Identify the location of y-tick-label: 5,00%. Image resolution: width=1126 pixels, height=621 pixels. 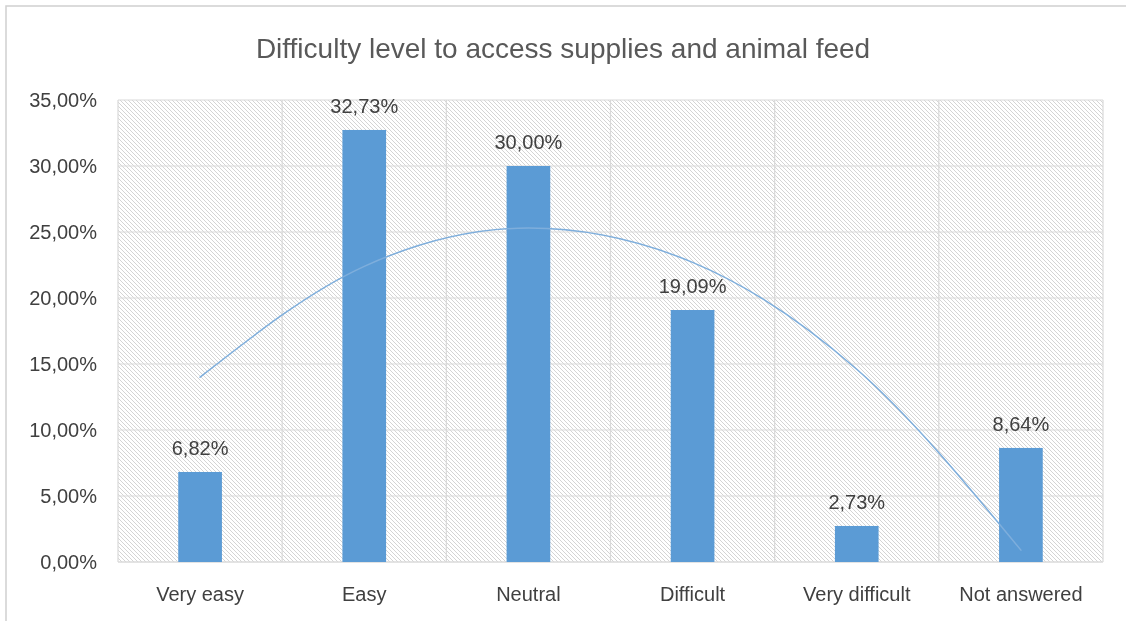
(69, 496).